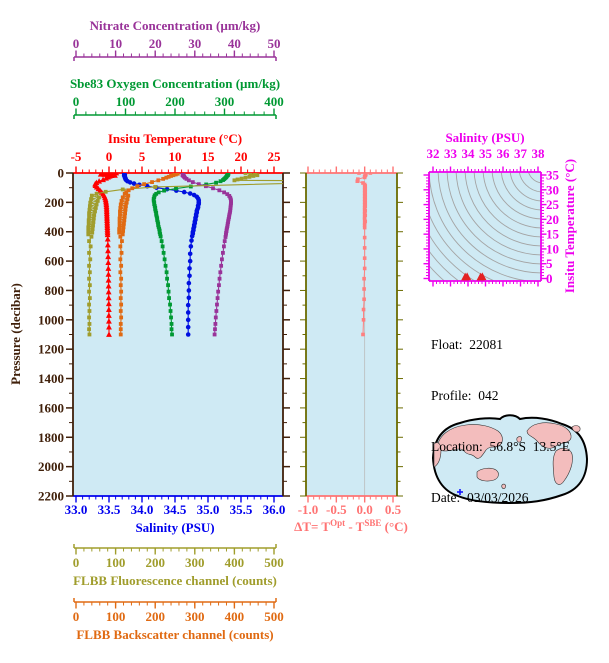 This screenshot has width=609, height=663. I want to click on tick-label: 33.5, so click(109, 509).